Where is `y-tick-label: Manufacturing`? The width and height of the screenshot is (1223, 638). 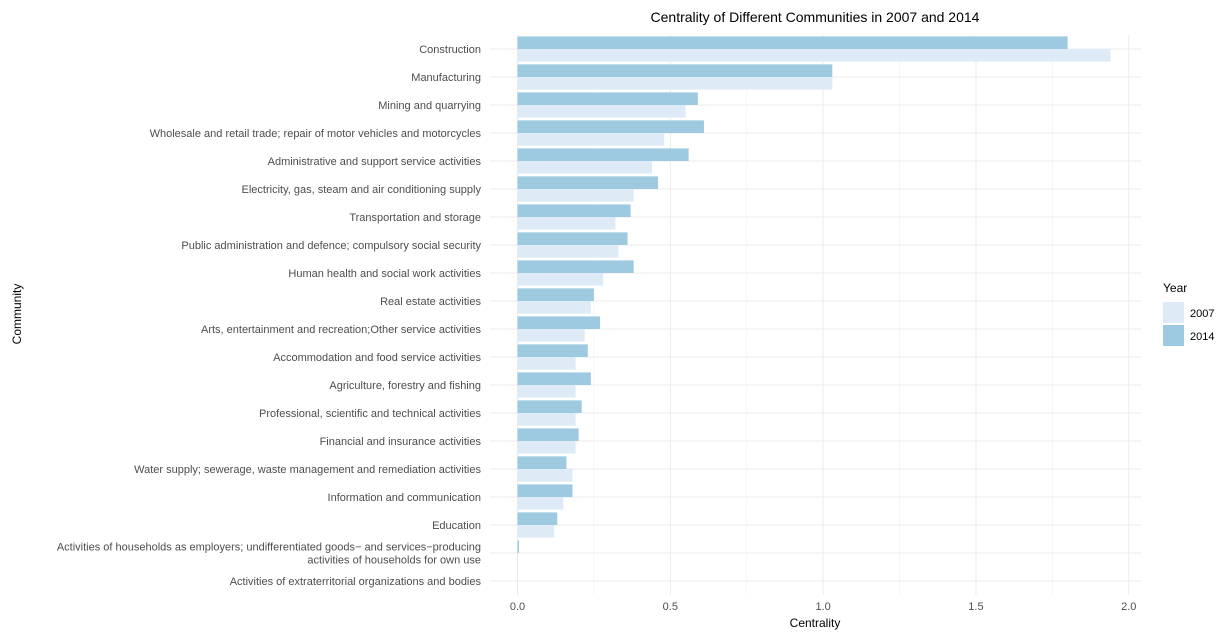 y-tick-label: Manufacturing is located at coordinates (446, 78).